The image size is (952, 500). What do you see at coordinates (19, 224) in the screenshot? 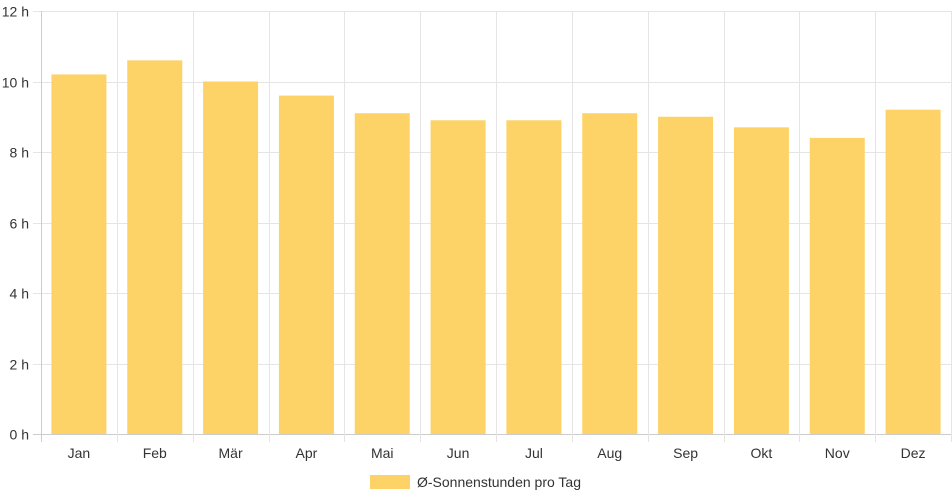
I see `y-tick-label: 6 h` at bounding box center [19, 224].